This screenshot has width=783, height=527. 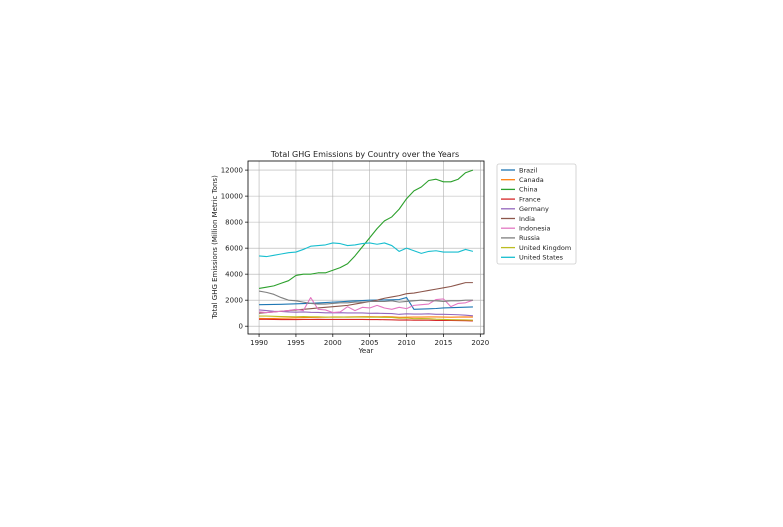 I want to click on legend-label-indonesia: Indonesia, so click(x=534, y=229).